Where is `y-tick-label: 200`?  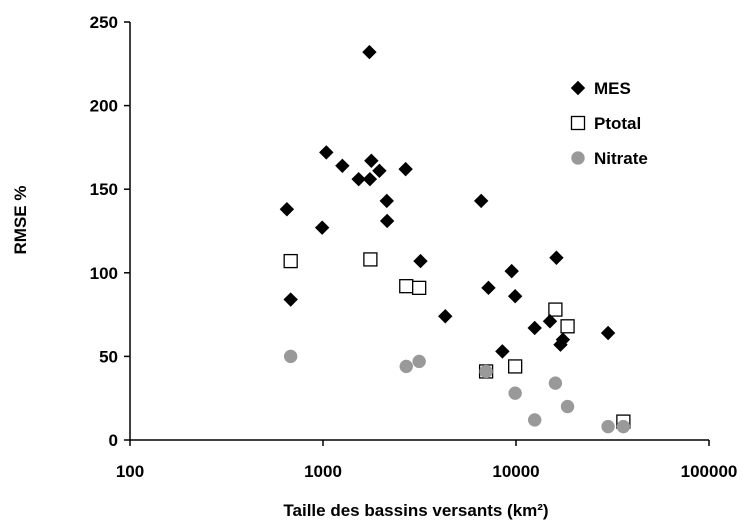
y-tick-label: 200 is located at coordinates (104, 106).